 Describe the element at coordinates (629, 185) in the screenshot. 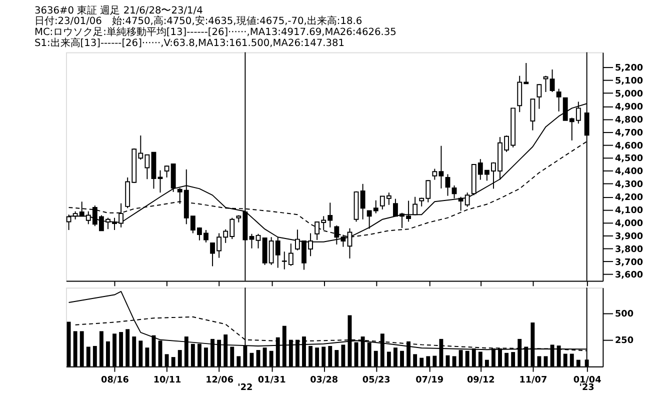

I see `y-tick-label: 4,300` at that location.